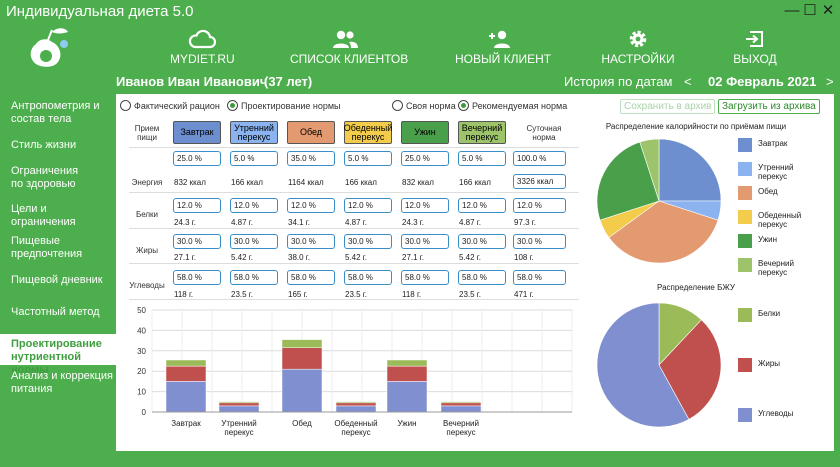 Image resolution: width=840 pixels, height=467 pixels. What do you see at coordinates (144, 412) in the screenshot?
I see `y-tick-label: 0` at bounding box center [144, 412].